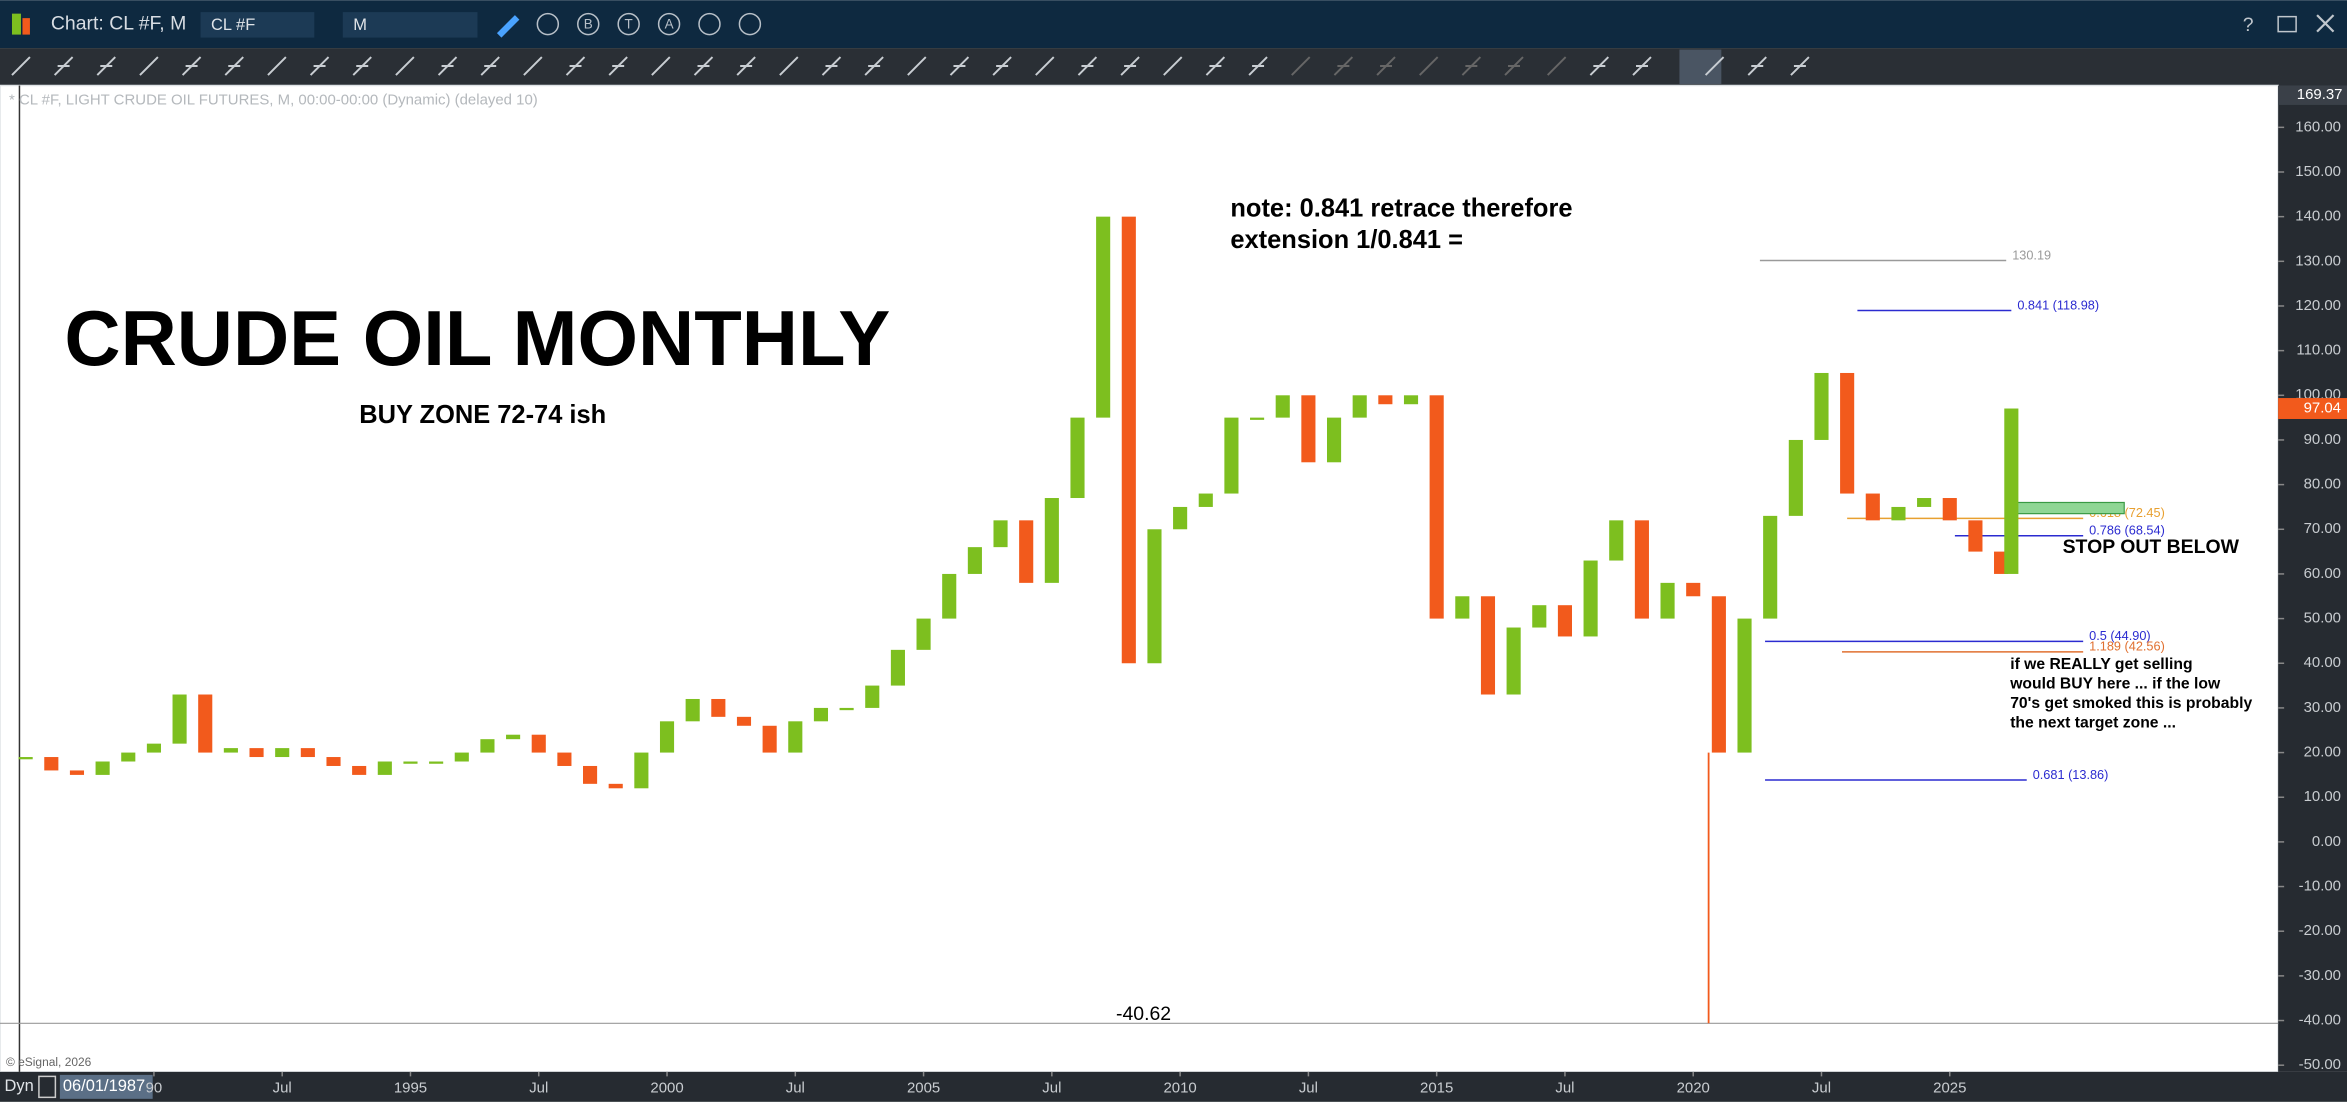 The height and width of the screenshot is (1102, 2347). I want to click on annotation-target: 70's get smoked this is probably, so click(2131, 703).